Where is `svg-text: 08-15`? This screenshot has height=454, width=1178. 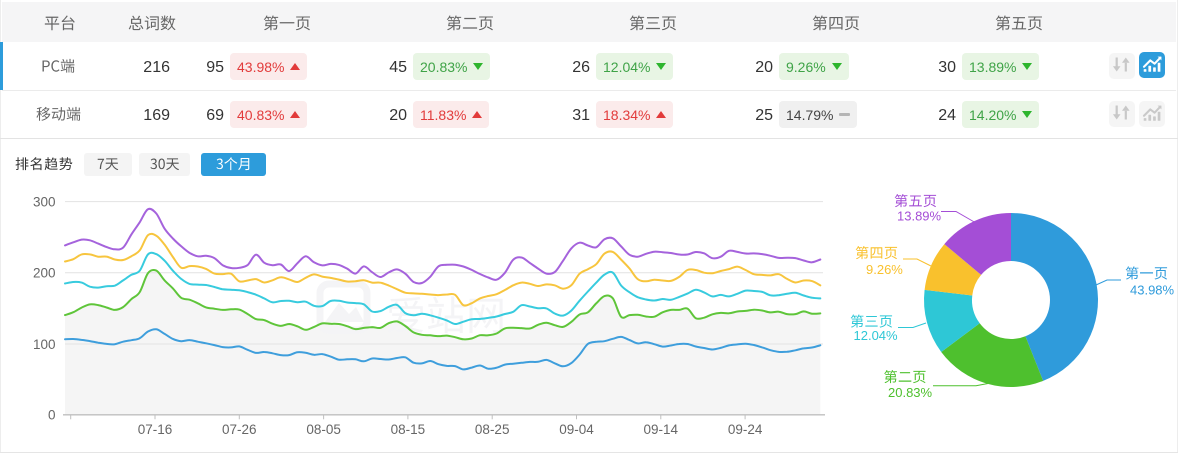 svg-text: 08-15 is located at coordinates (408, 429).